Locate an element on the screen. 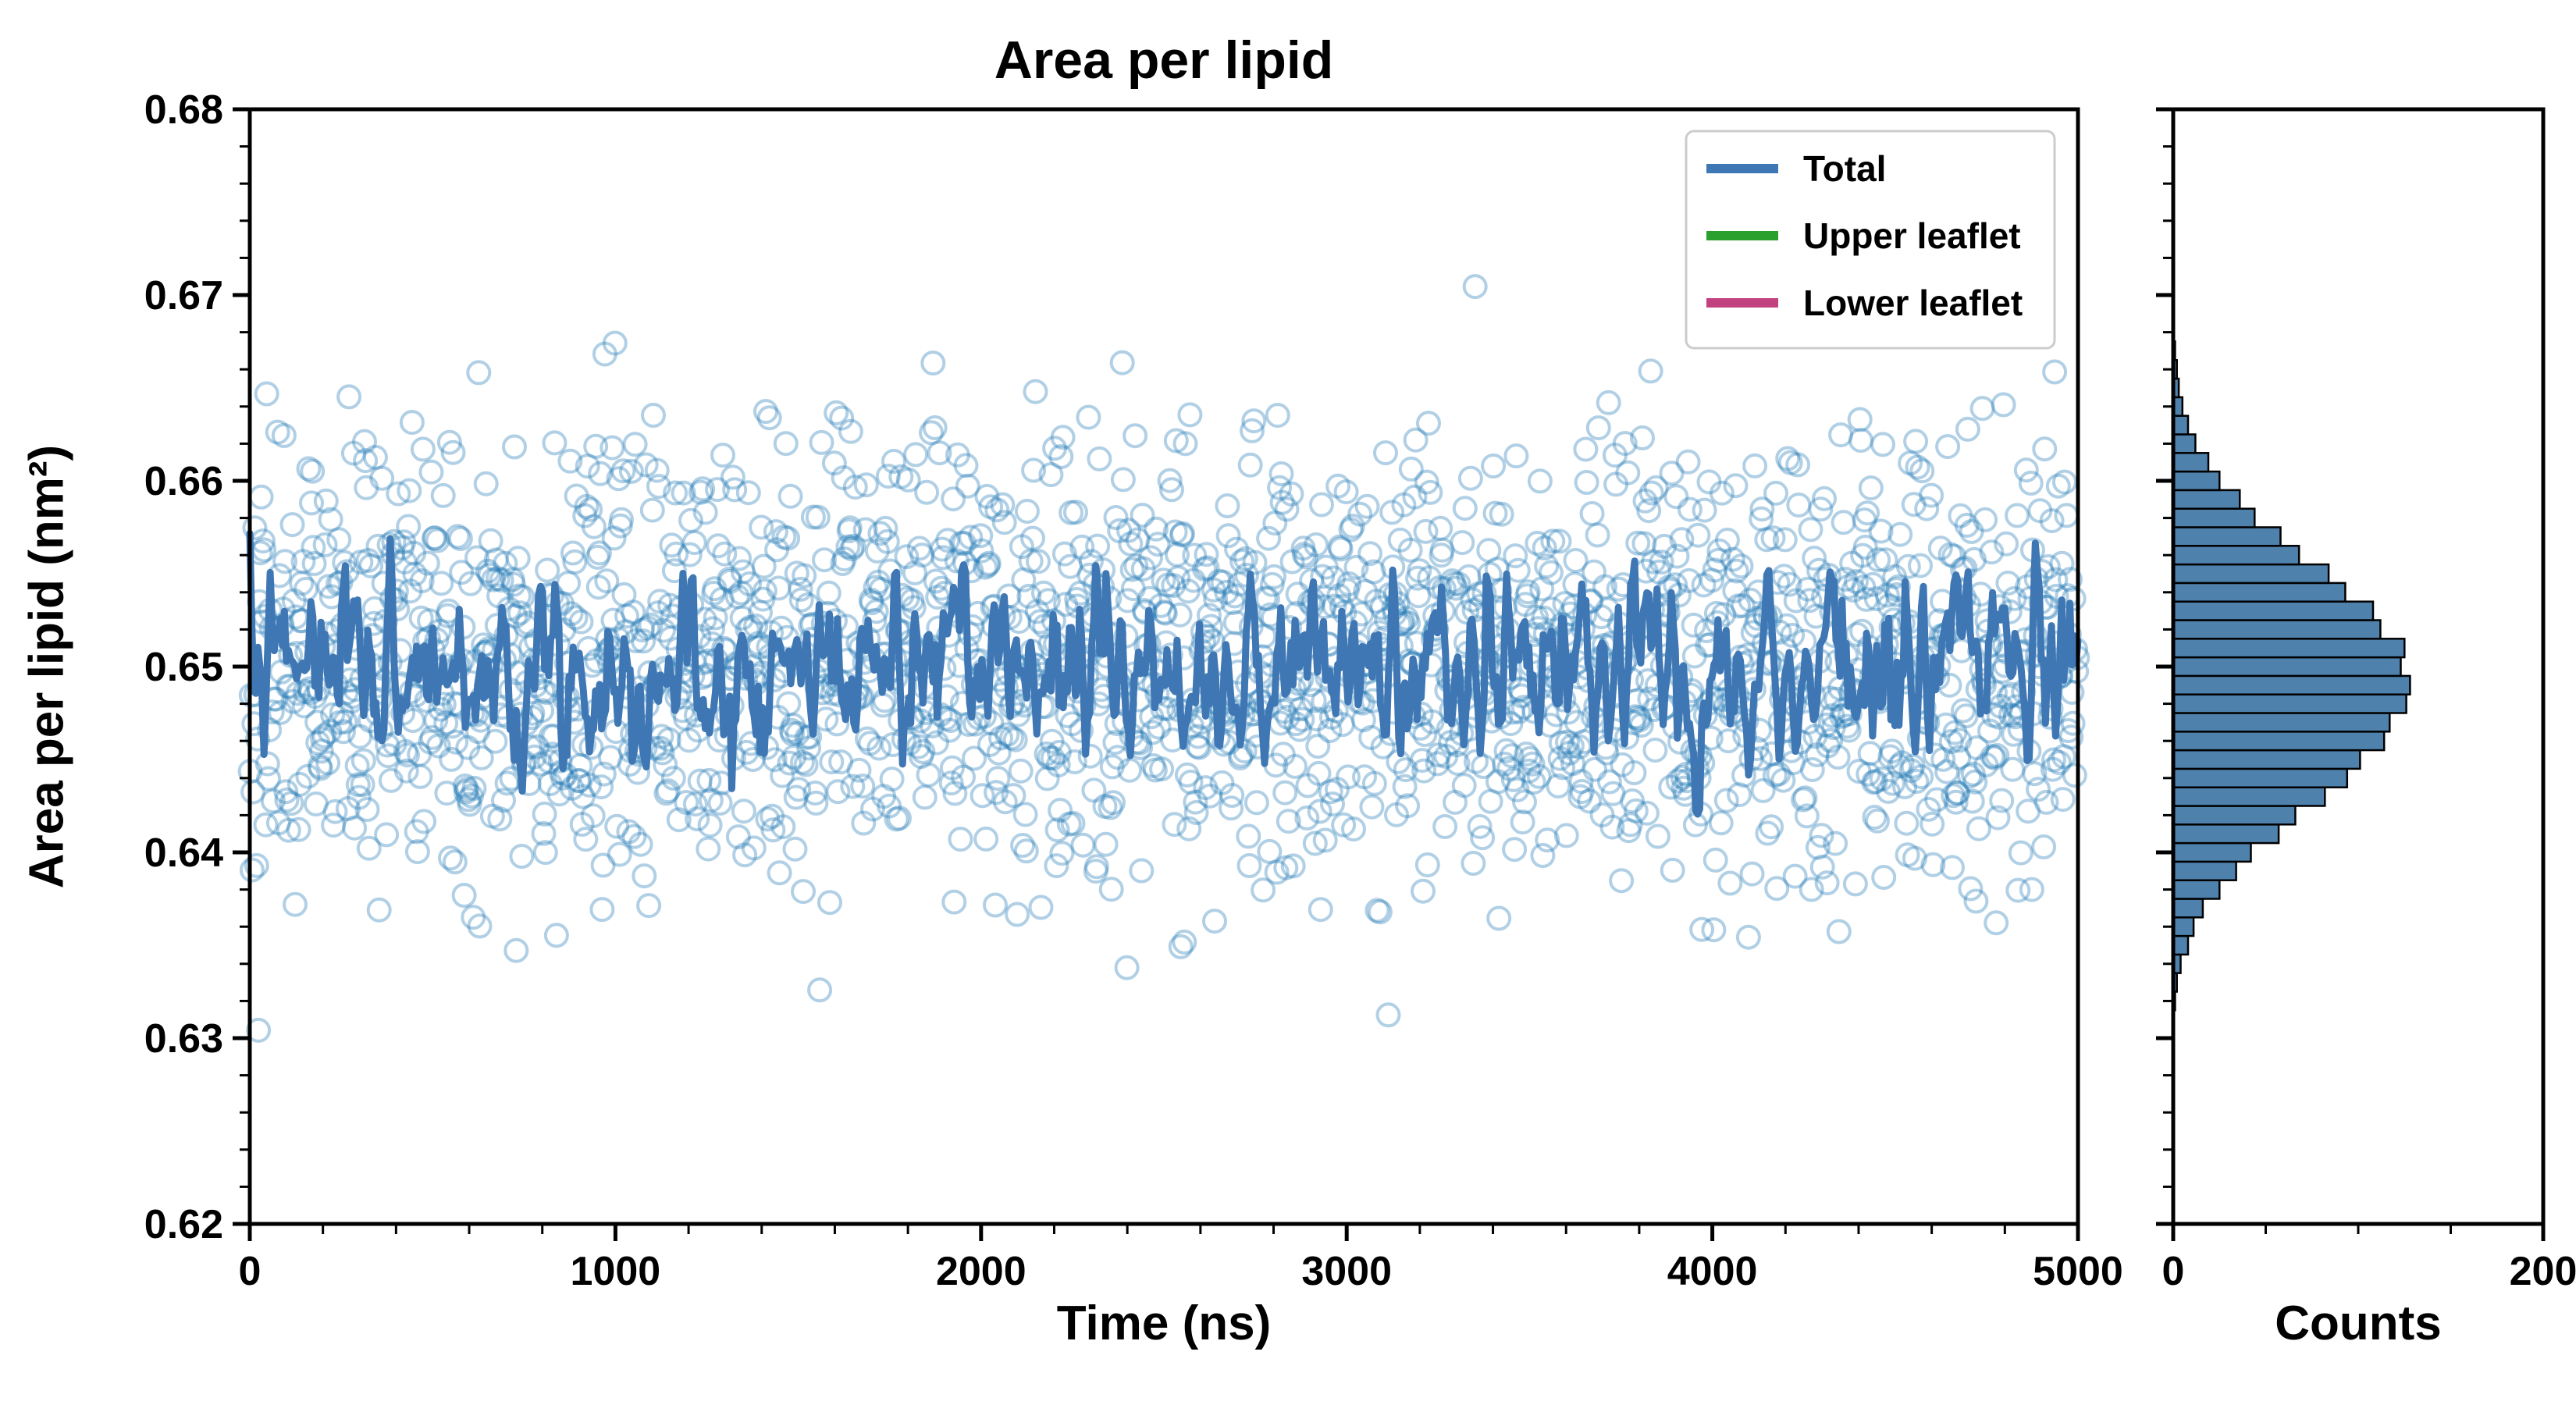 Image resolution: width=2576 pixels, height=1405 pixels. y-tick-label: 0.62 is located at coordinates (183, 1224).